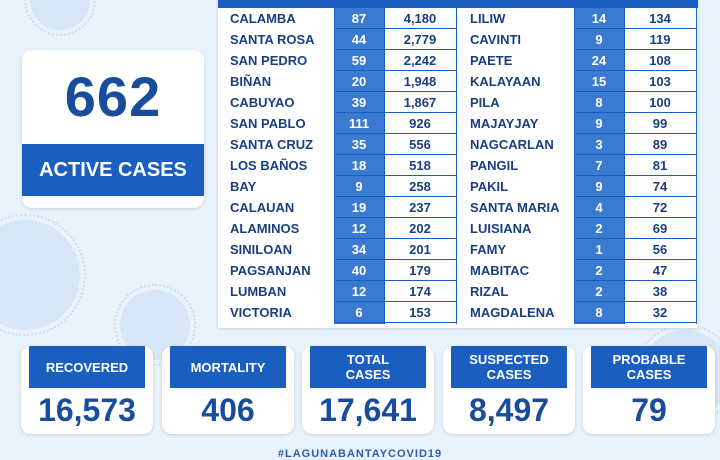 The width and height of the screenshot is (720, 460). Describe the element at coordinates (458, 4) in the screenshot. I see `table-header-bar` at that location.